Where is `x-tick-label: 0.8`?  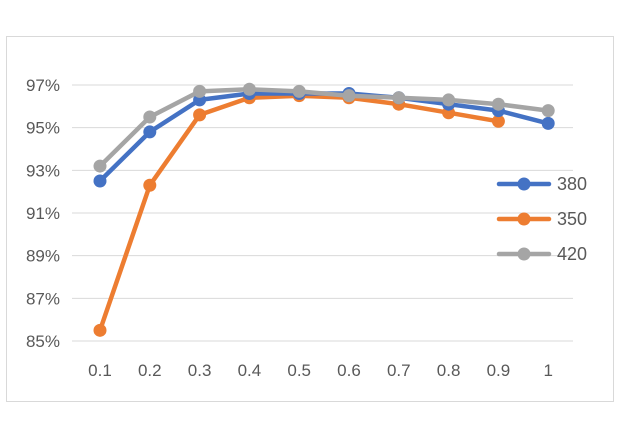
x-tick-label: 0.8 is located at coordinates (449, 370).